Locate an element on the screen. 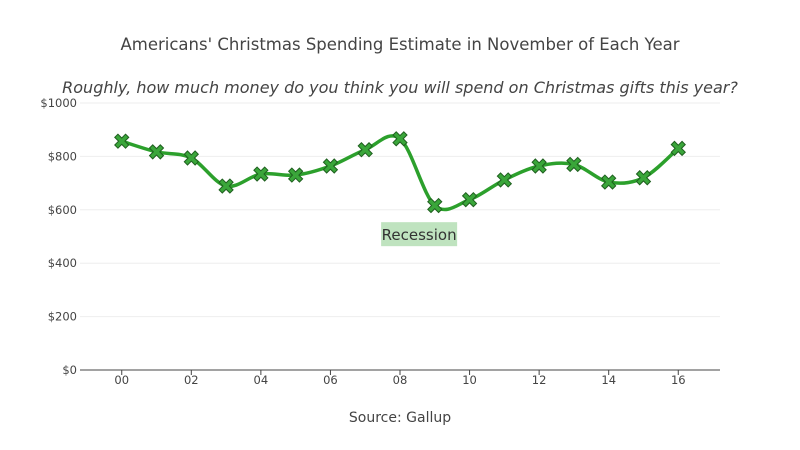 This screenshot has width=800, height=450. series-spending is located at coordinates (400, 173).